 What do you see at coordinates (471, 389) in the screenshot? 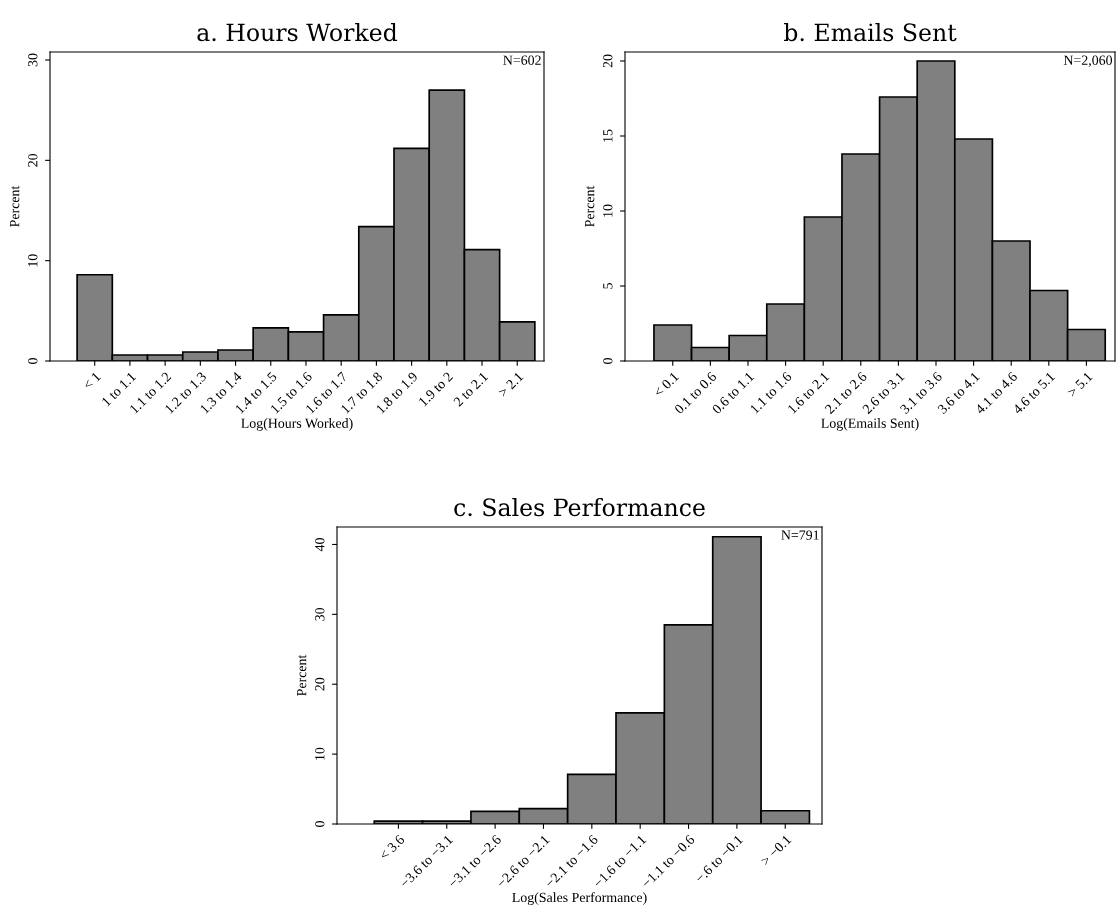
I see `x-tick-label: 2 to 2.1` at bounding box center [471, 389].